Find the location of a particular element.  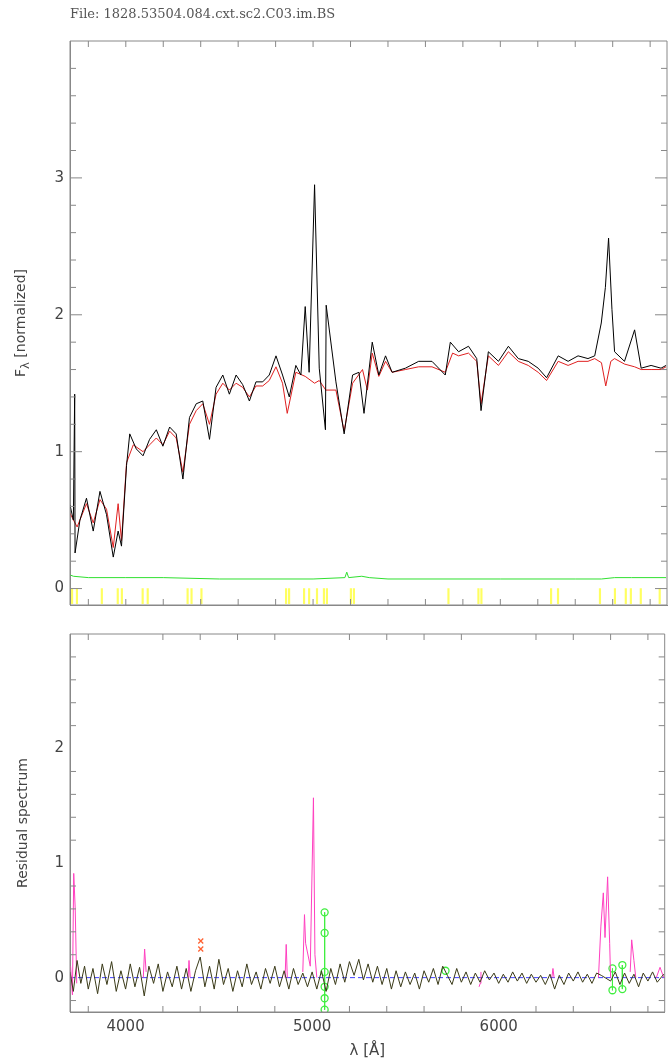

x-tick-label: 4000 is located at coordinates (125, 1025).